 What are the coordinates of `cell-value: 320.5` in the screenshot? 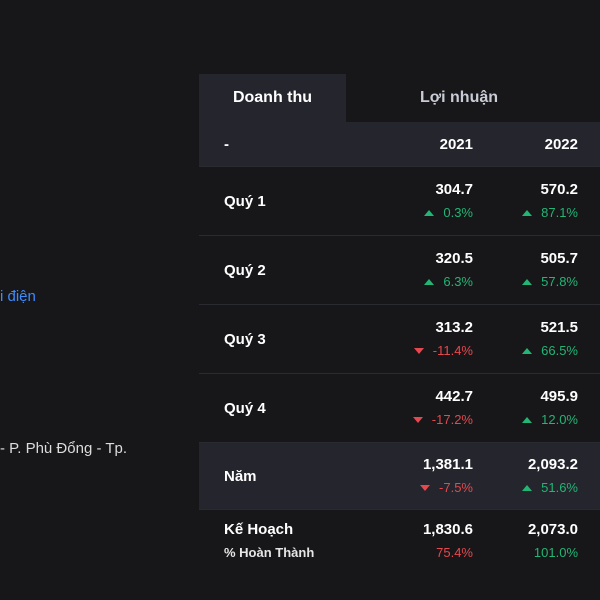 It's located at (454, 258).